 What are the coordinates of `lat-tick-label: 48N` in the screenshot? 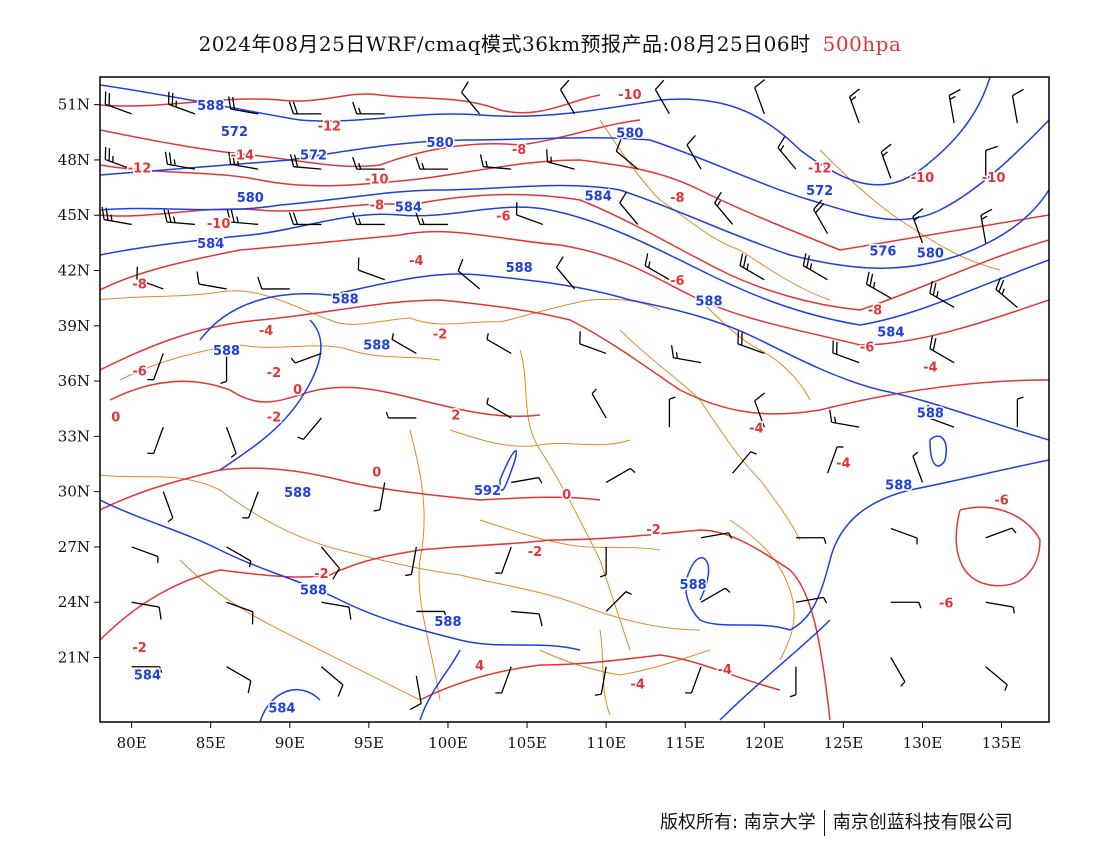 It's located at (74, 160).